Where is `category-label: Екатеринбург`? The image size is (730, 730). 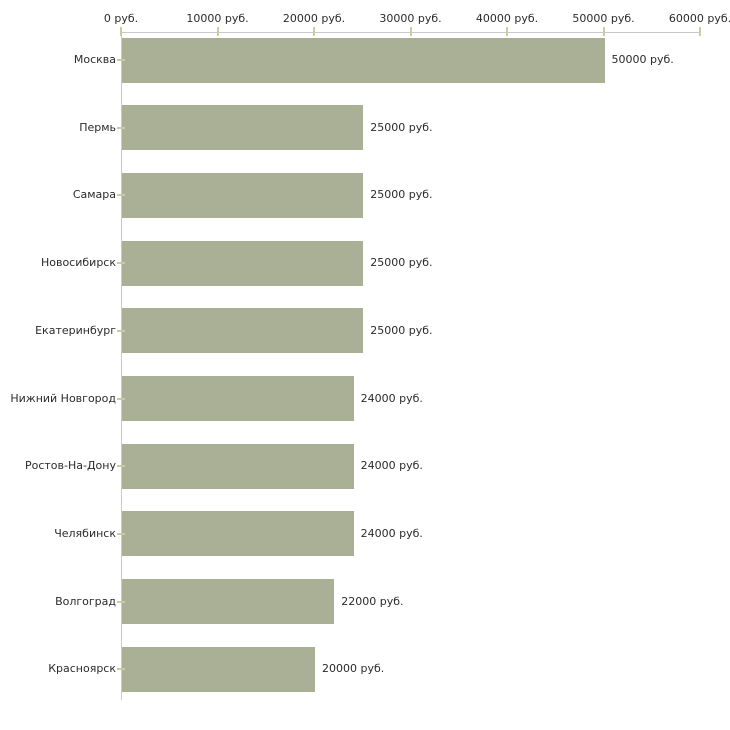
category-label: Екатеринбург is located at coordinates (75, 330).